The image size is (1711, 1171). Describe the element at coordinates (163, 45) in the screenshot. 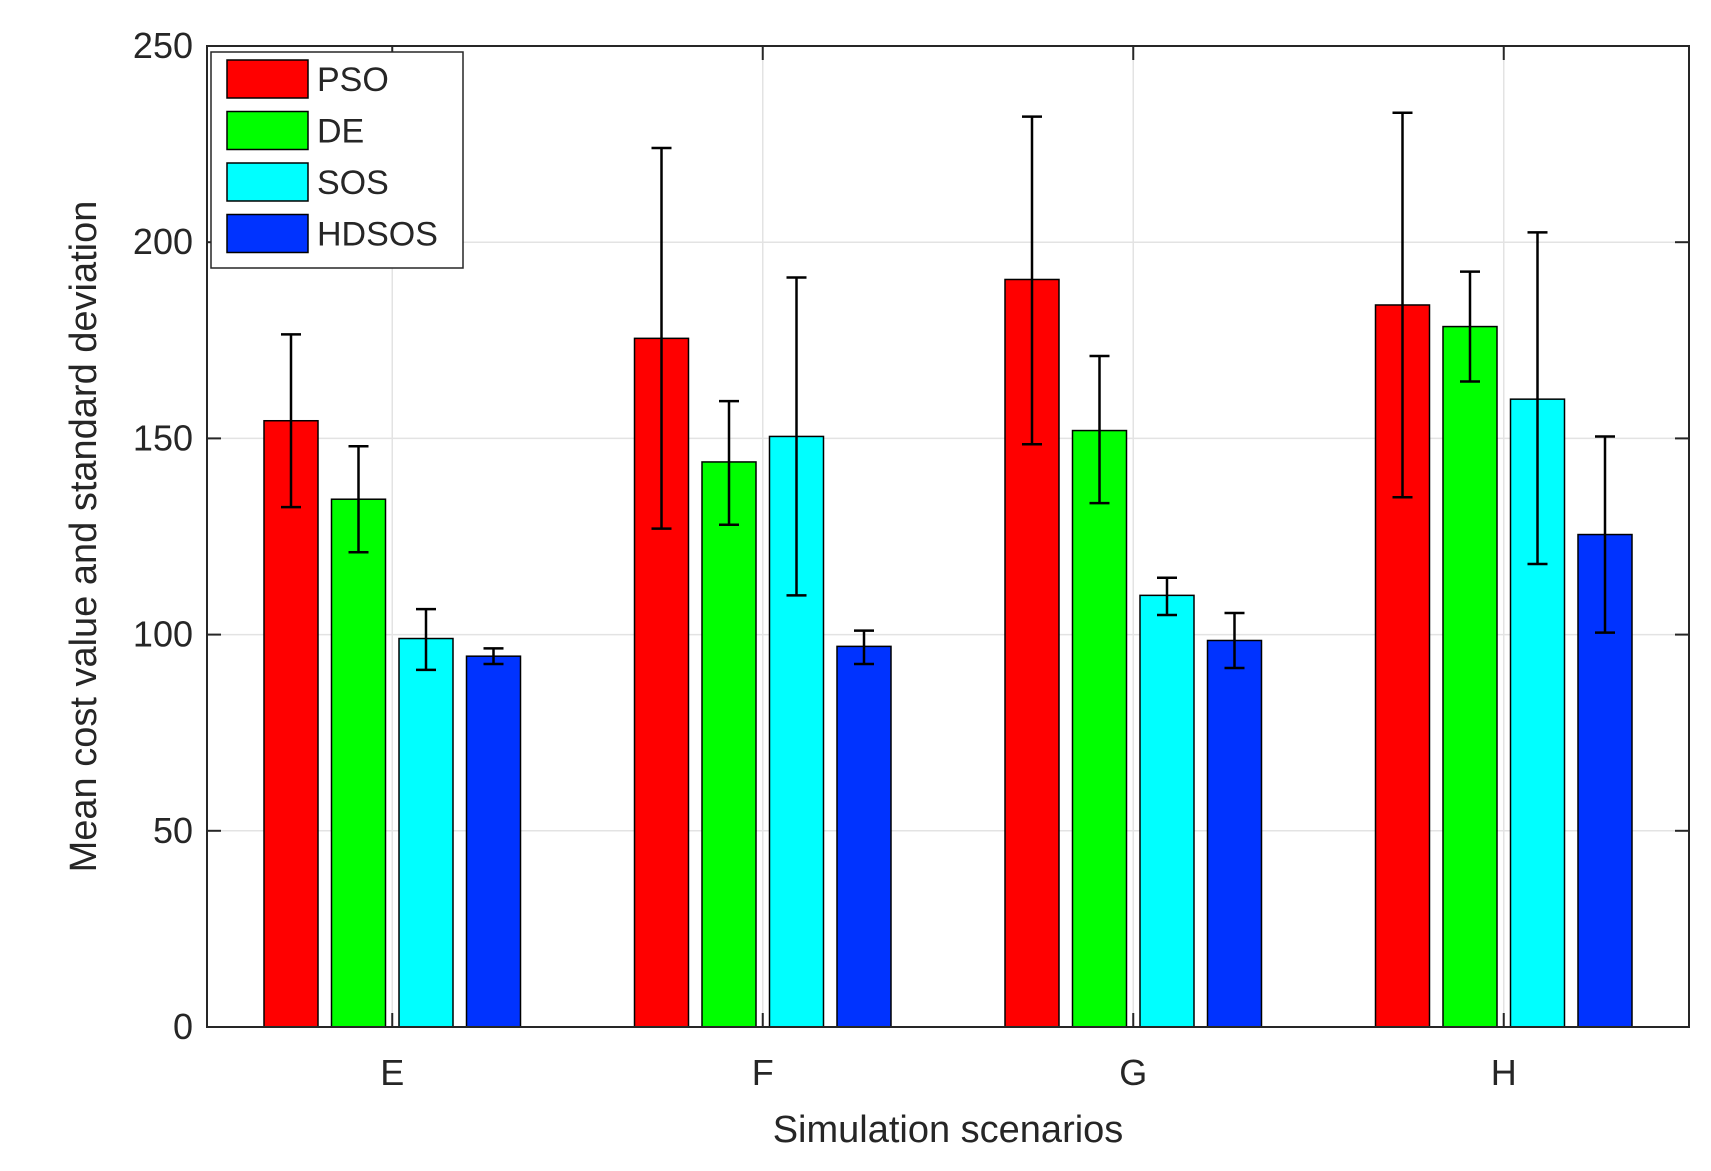

I see `y-tick-label: 250` at that location.